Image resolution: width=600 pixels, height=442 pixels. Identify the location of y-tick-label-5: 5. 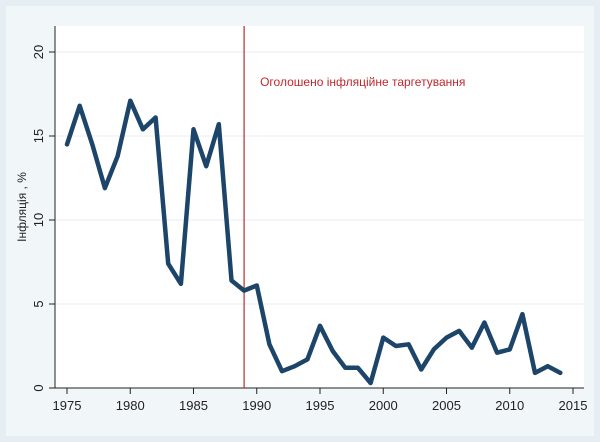
(38, 303).